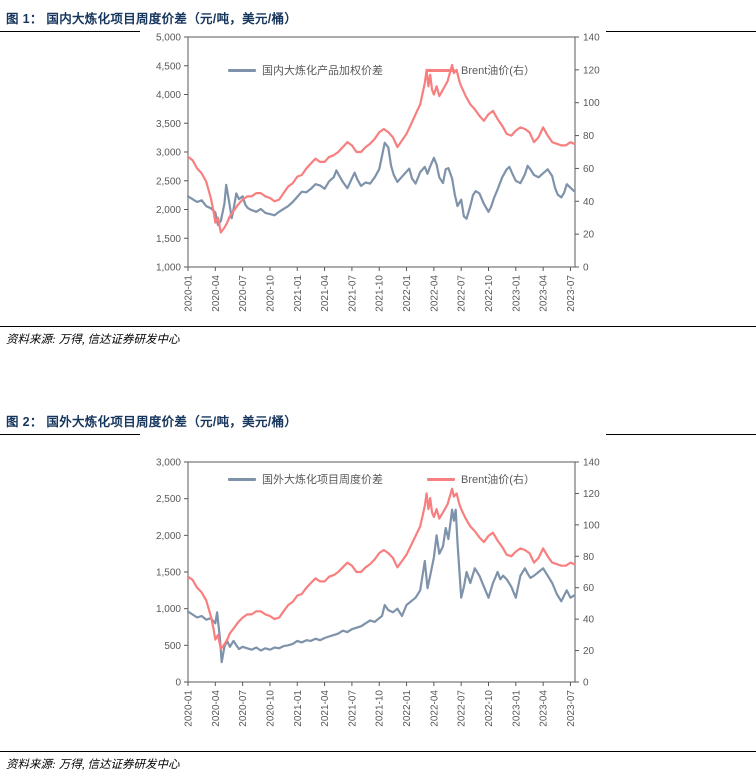 The image size is (756, 778). I want to click on legend-item-domestic-spread: 国内大炼化产品加权价差, so click(305, 70).